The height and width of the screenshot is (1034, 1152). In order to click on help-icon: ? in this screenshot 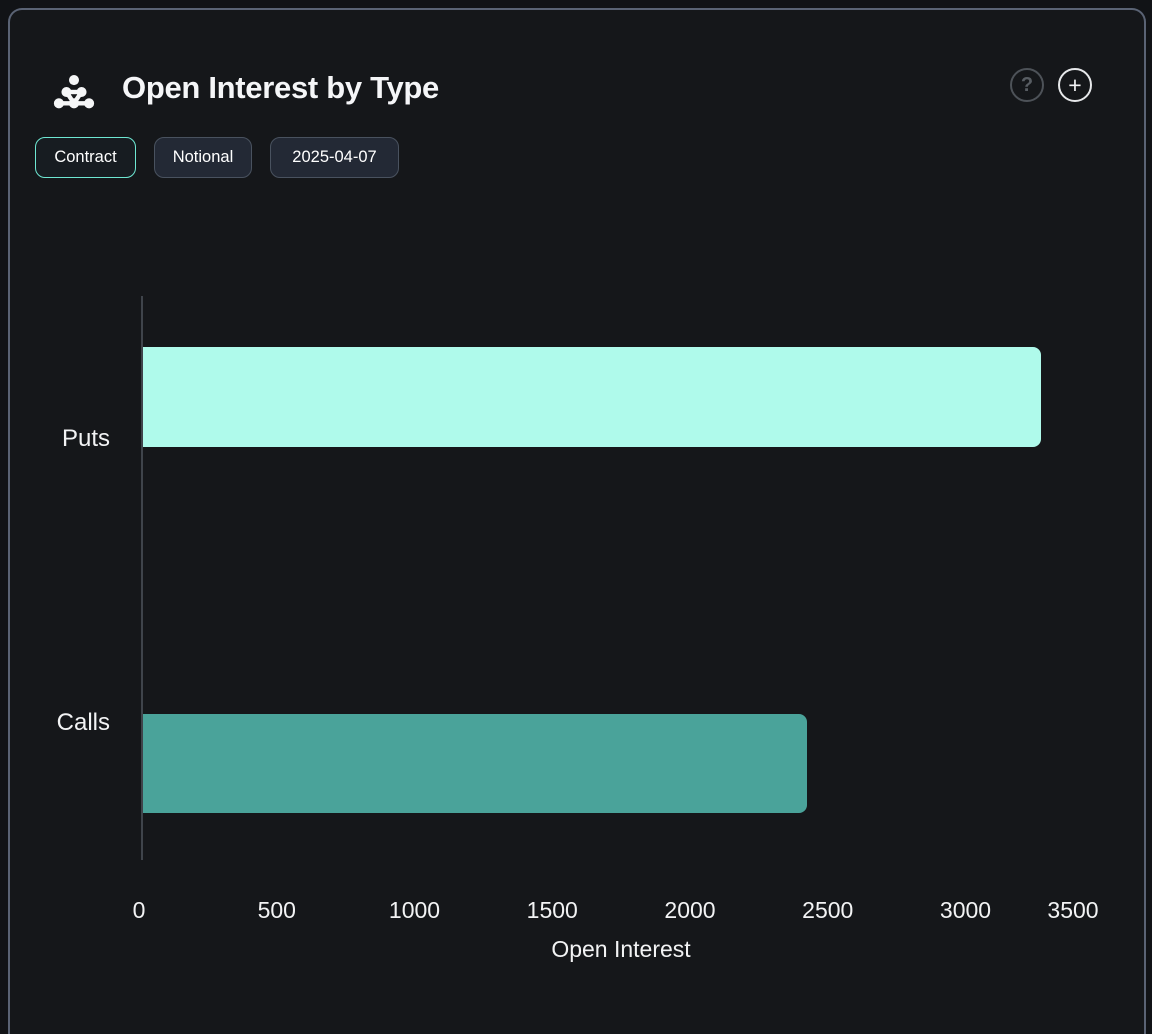, I will do `click(1027, 85)`.